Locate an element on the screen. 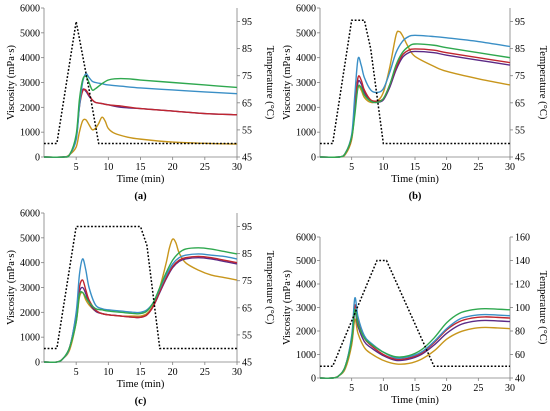 The height and width of the screenshot is (411, 550). y2-tick-label: 140 is located at coordinates (522, 261).